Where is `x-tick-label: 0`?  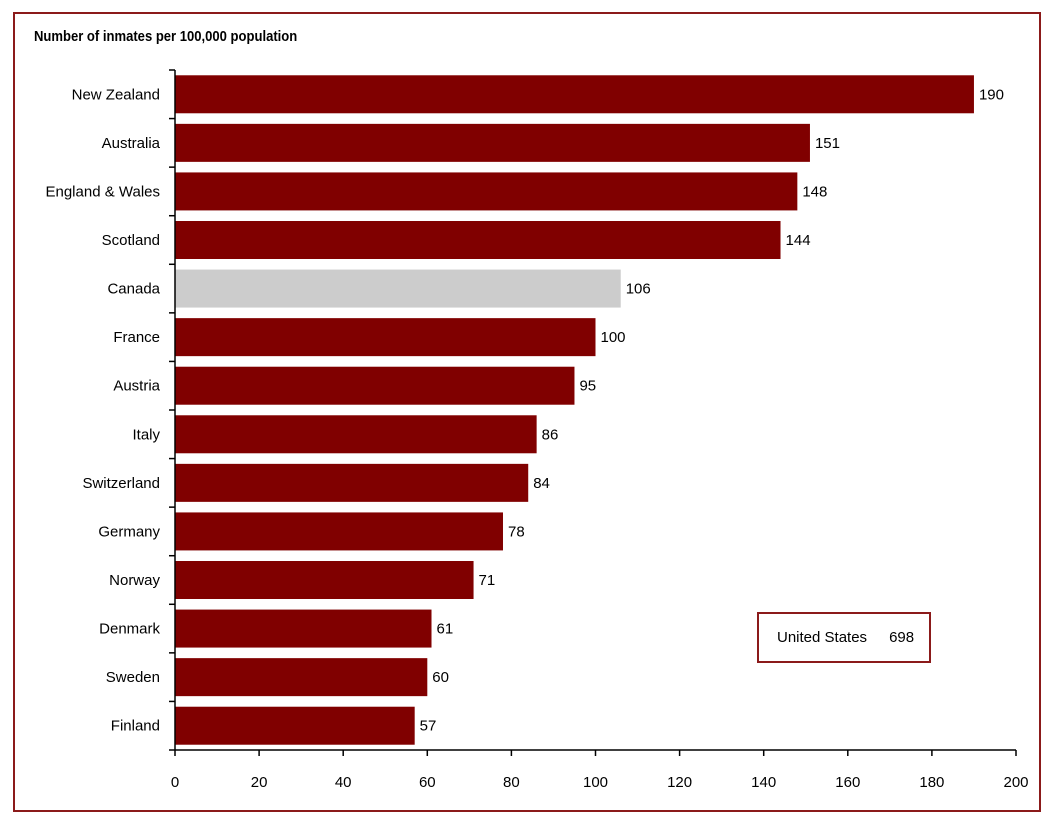 x-tick-label: 0 is located at coordinates (175, 782).